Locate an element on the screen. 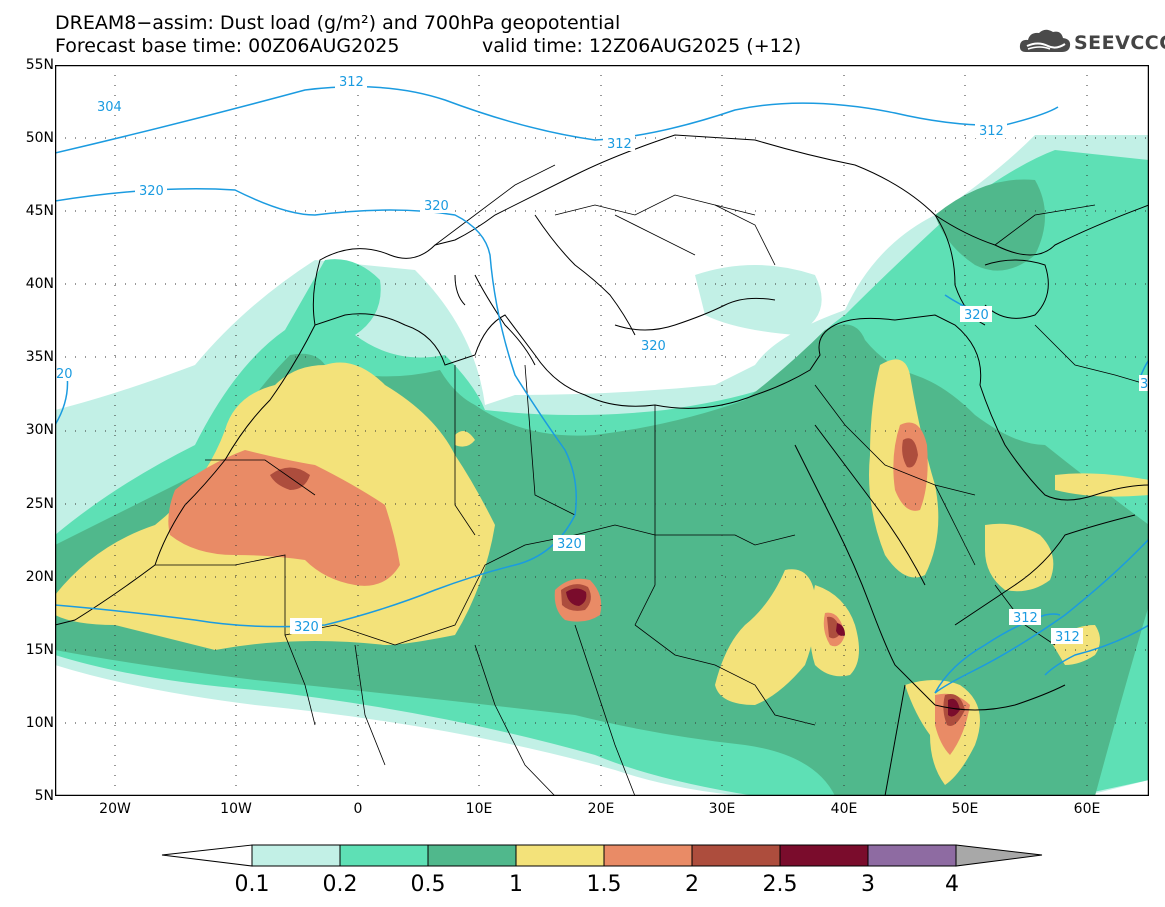 This screenshot has height=907, width=1165. colorbar-label: 2.5 is located at coordinates (780, 884).